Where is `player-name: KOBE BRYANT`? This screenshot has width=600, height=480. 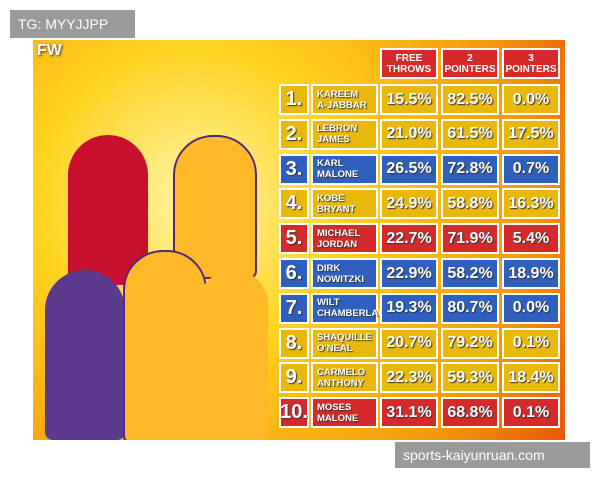 player-name: KOBE BRYANT is located at coordinates (344, 204).